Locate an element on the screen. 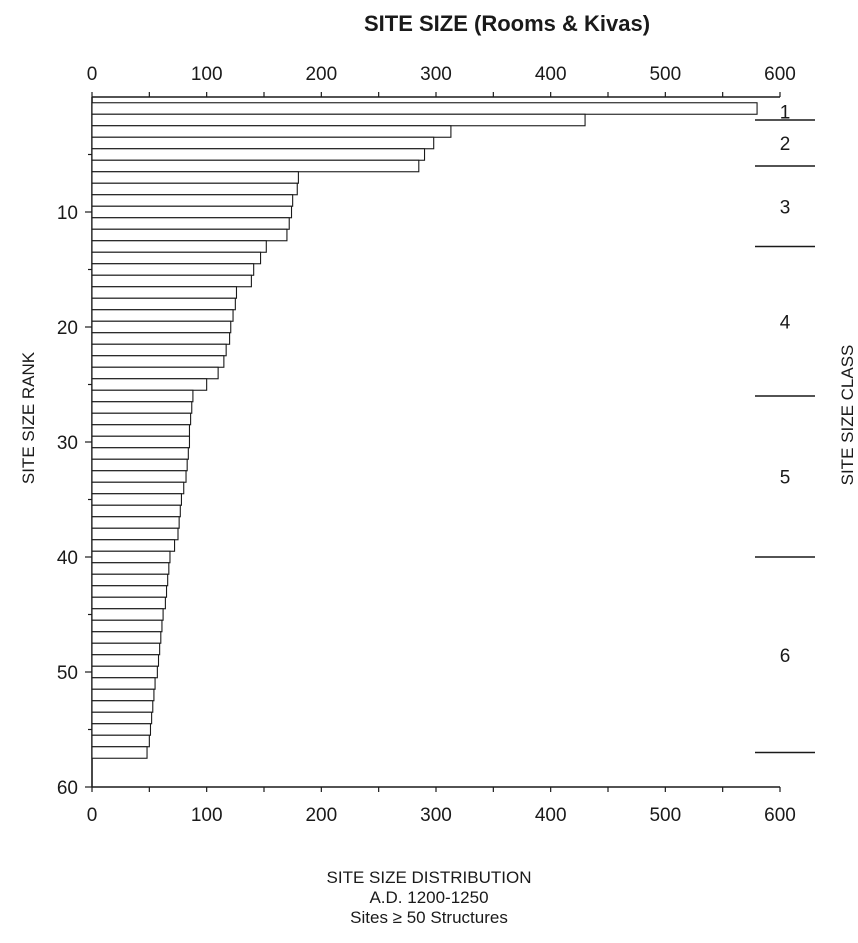 The height and width of the screenshot is (943, 858). top-tick-label: 200 is located at coordinates (321, 74).